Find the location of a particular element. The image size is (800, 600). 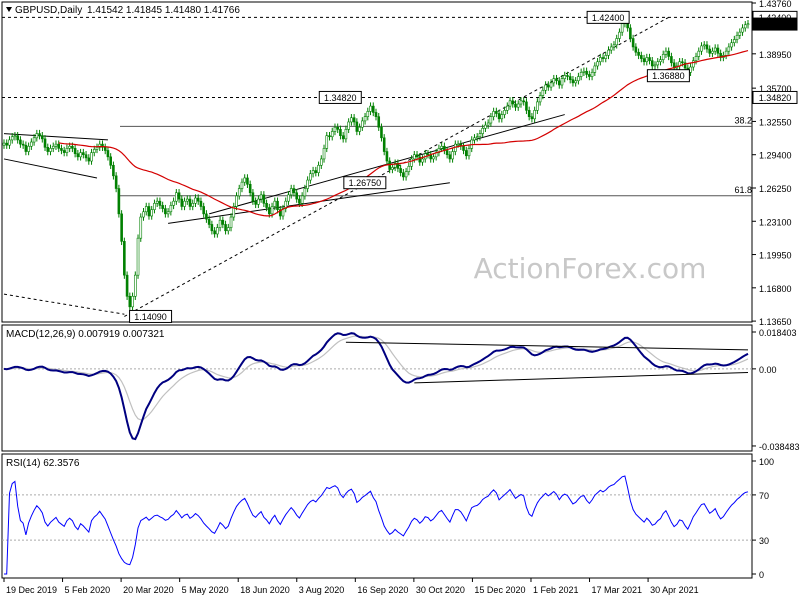

macd-upper-trend-line is located at coordinates (547, 346).